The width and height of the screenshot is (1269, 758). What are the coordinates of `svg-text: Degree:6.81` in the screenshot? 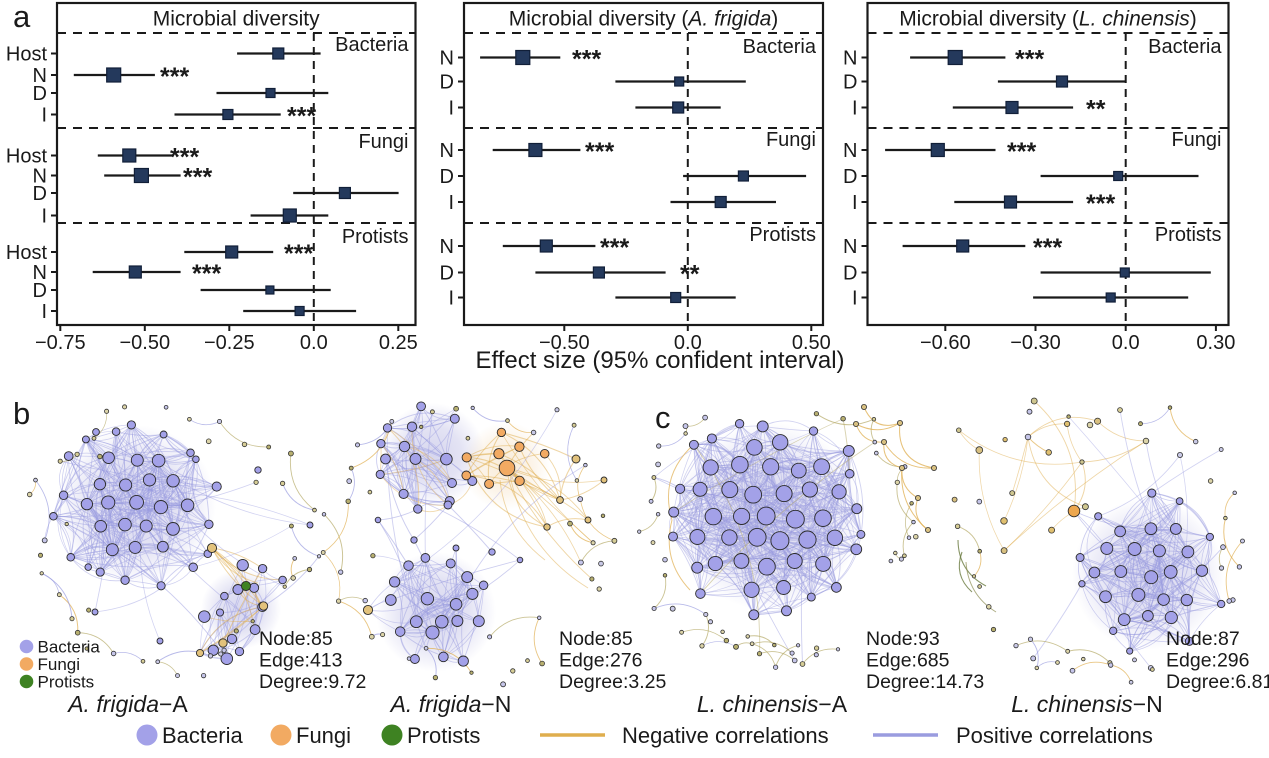 It's located at (1217, 682).